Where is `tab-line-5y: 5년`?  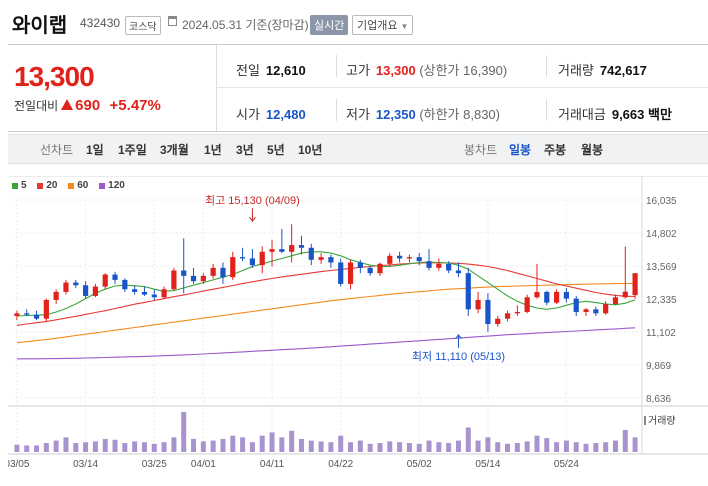 tab-line-5y: 5년 is located at coordinates (276, 150).